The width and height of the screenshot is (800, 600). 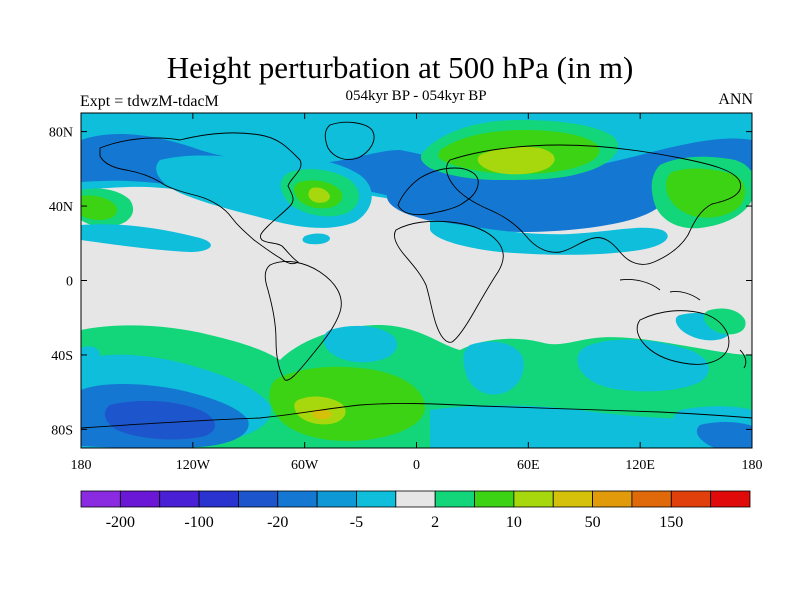 I want to click on colorbar-label: -100, so click(x=198, y=522).